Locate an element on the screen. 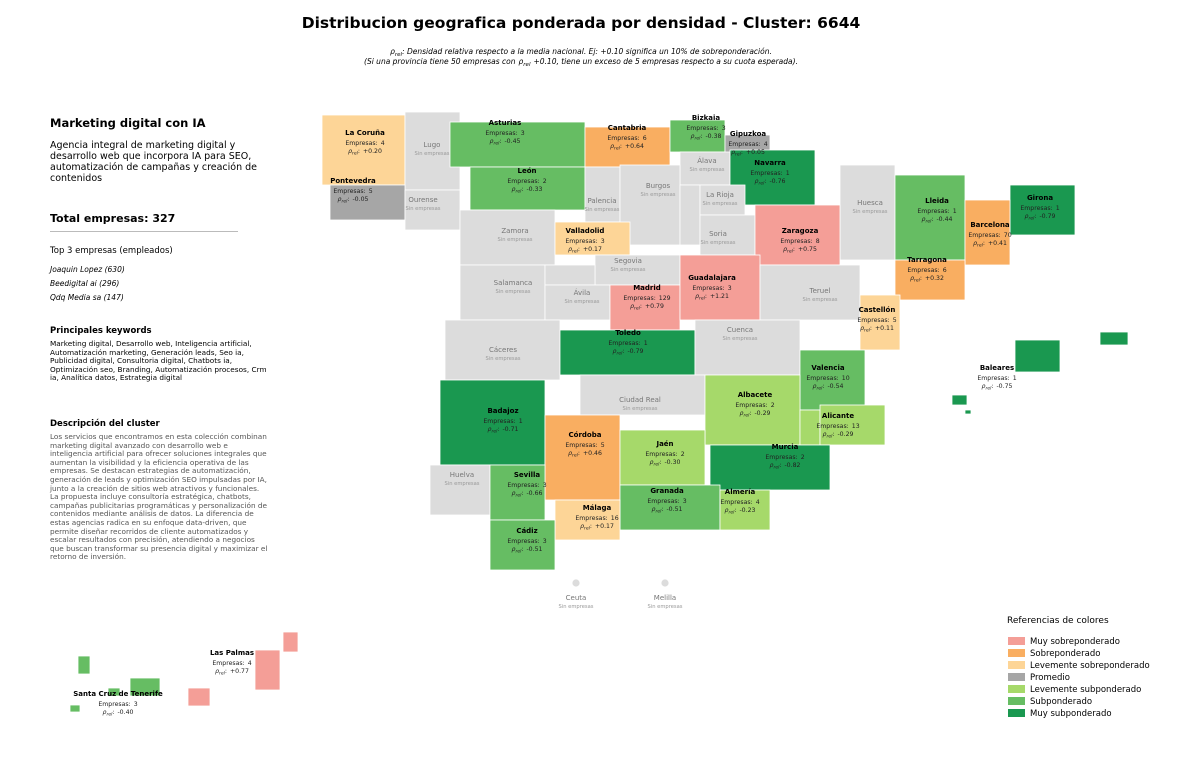  rho-value: +0.64 is located at coordinates (634, 146).